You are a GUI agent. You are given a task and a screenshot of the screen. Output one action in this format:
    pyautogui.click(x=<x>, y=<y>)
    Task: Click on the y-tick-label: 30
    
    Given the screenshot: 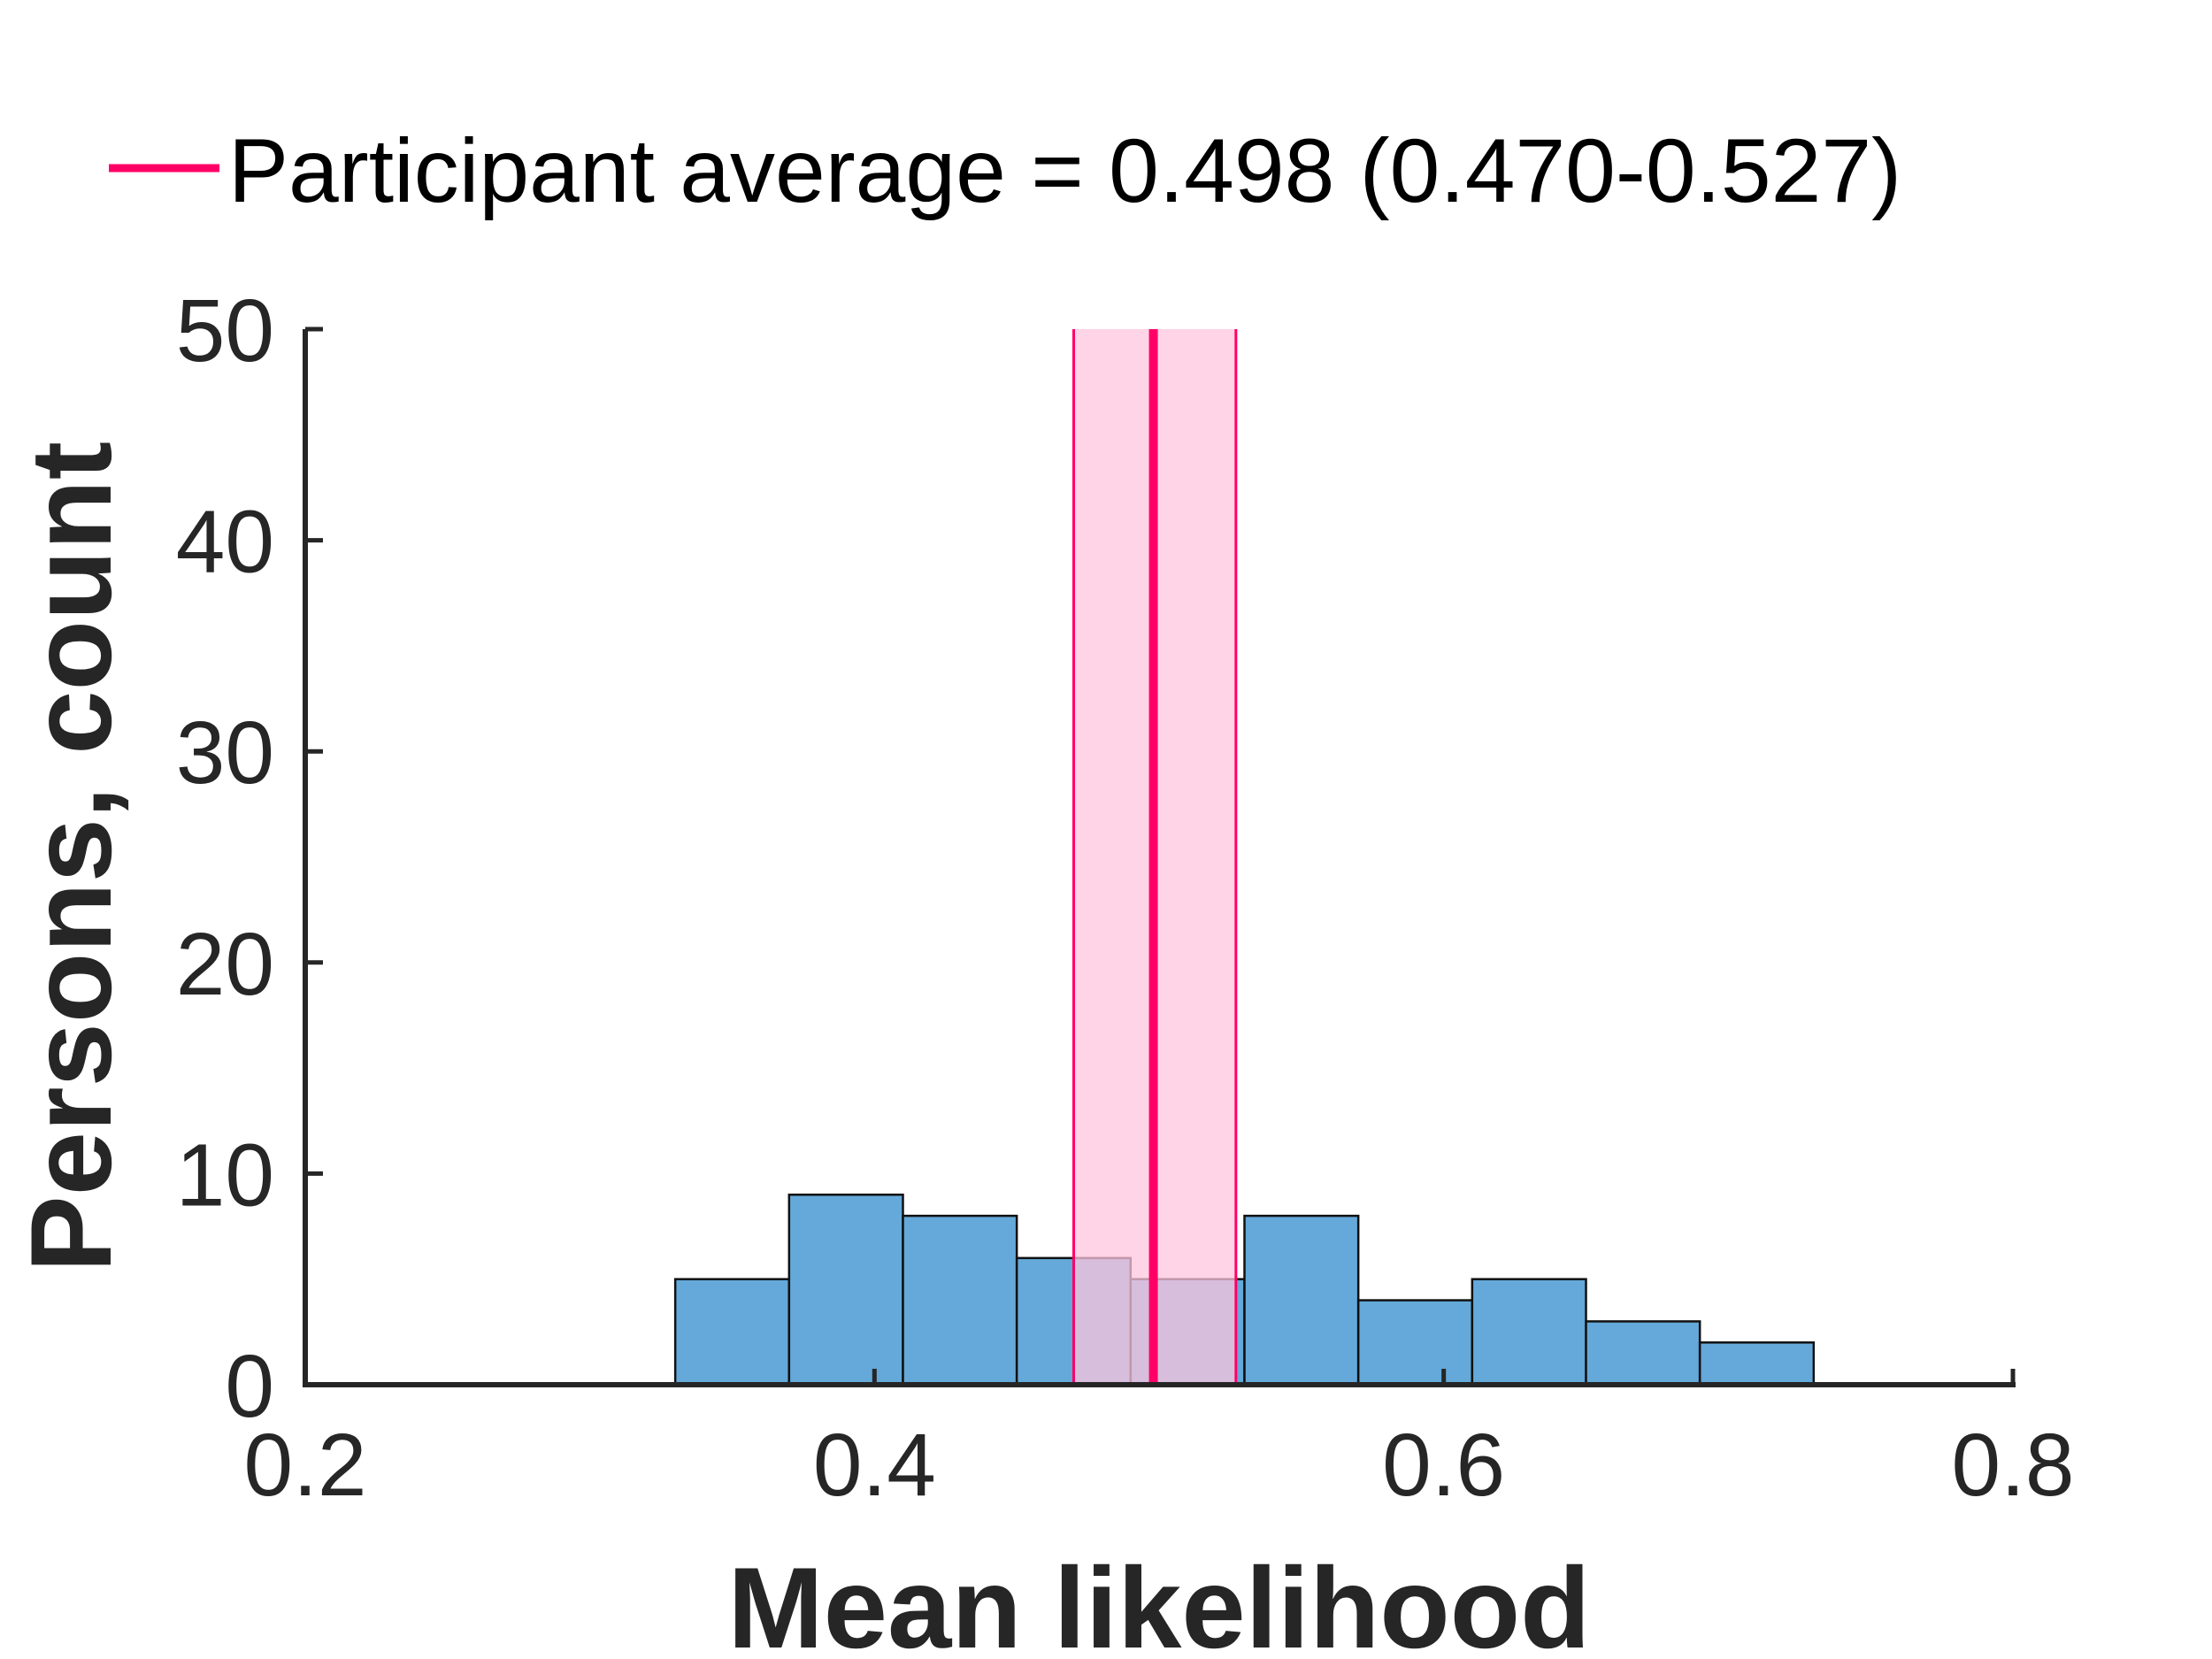 What is the action you would take?
    pyautogui.click(x=225, y=753)
    